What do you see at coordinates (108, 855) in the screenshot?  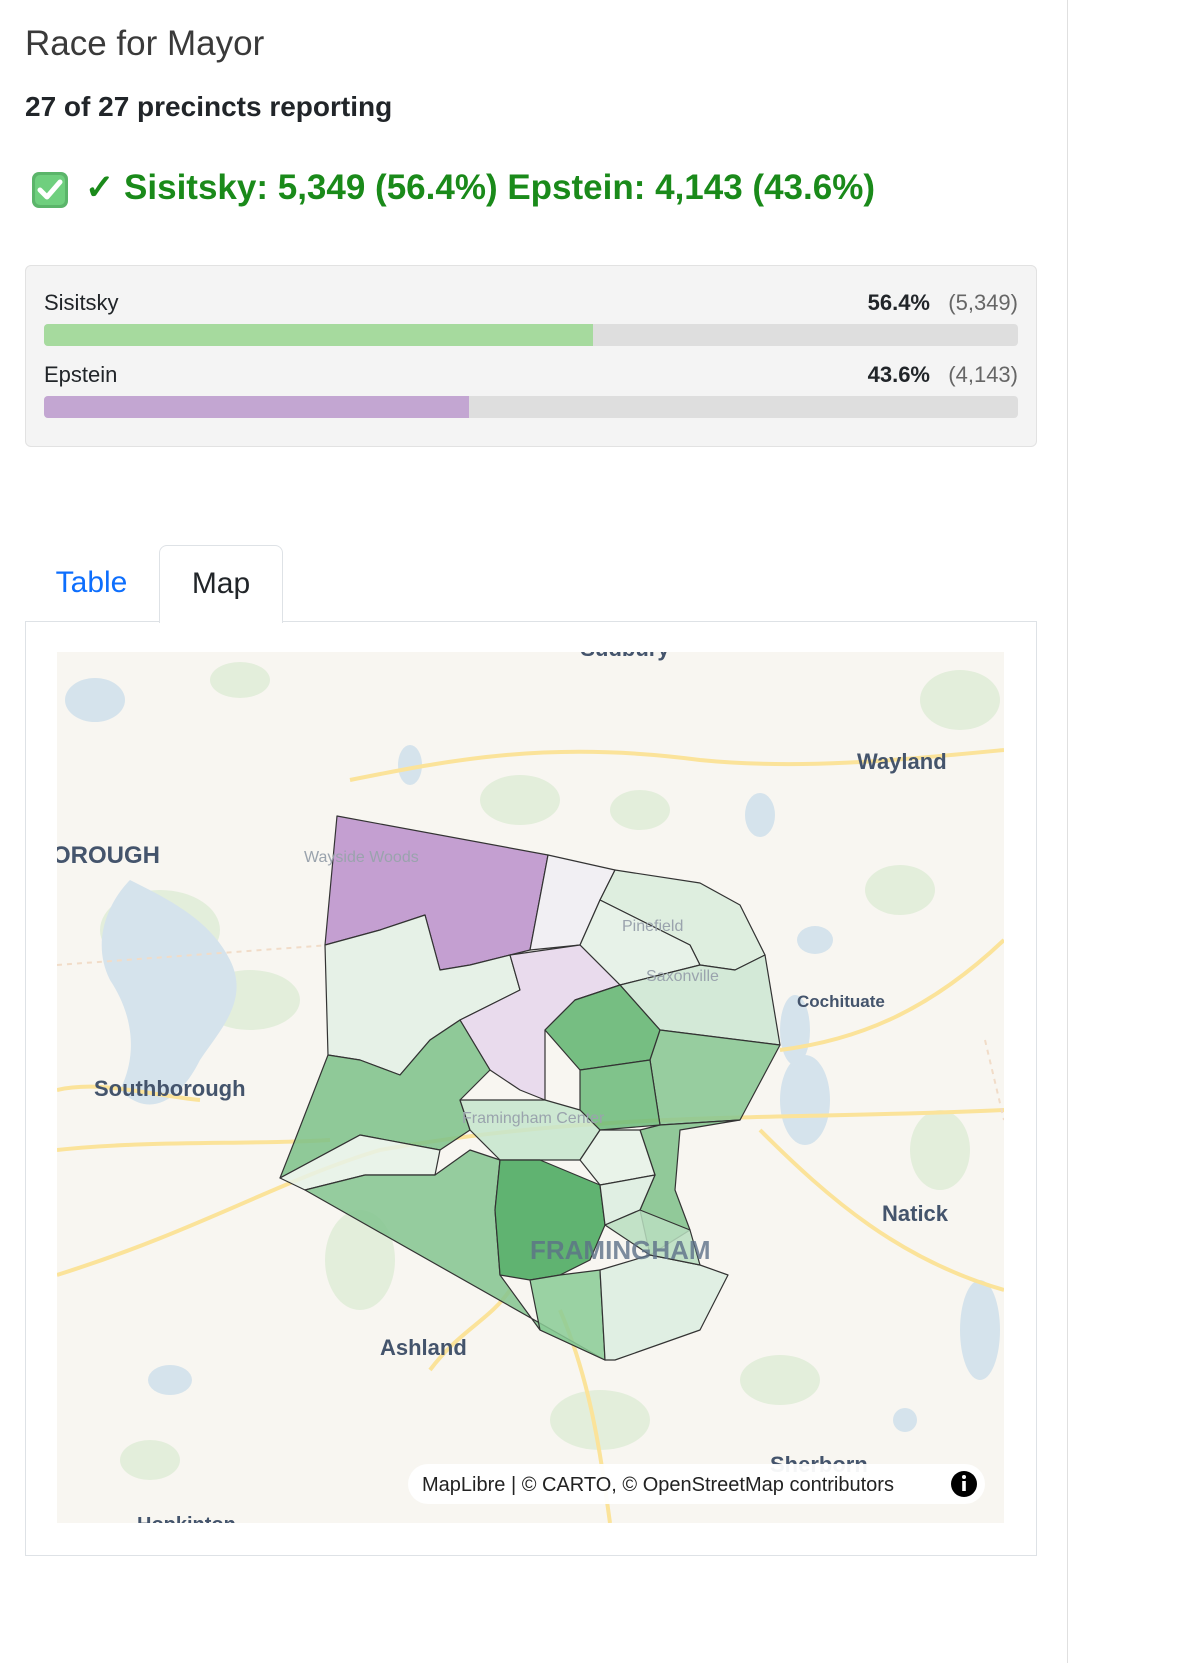 I see `place-label: MARLBOROUGH` at bounding box center [108, 855].